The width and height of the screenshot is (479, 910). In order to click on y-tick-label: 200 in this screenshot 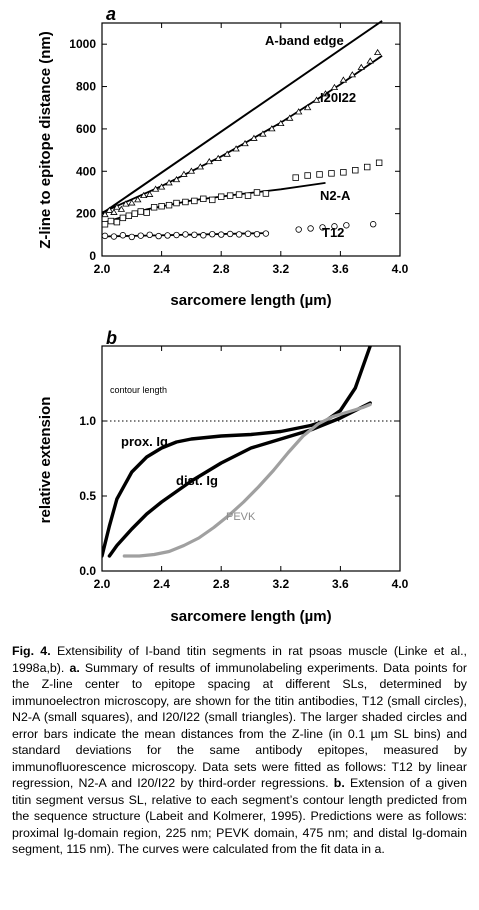, I will do `click(86, 214)`.